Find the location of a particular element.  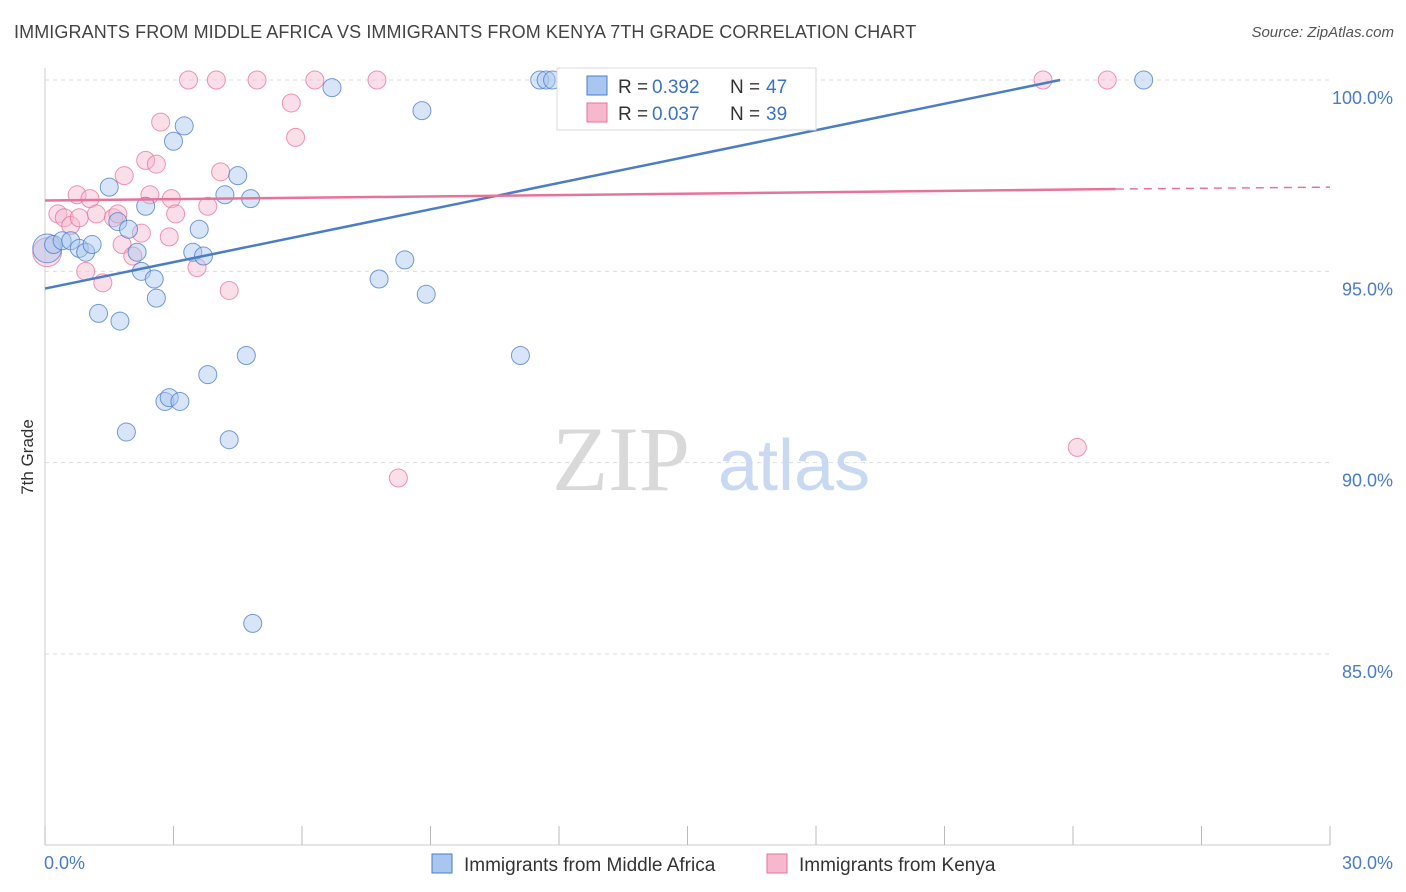

bottom-legend-label-blue: Immigrants from Middle Africa is located at coordinates (590, 865).